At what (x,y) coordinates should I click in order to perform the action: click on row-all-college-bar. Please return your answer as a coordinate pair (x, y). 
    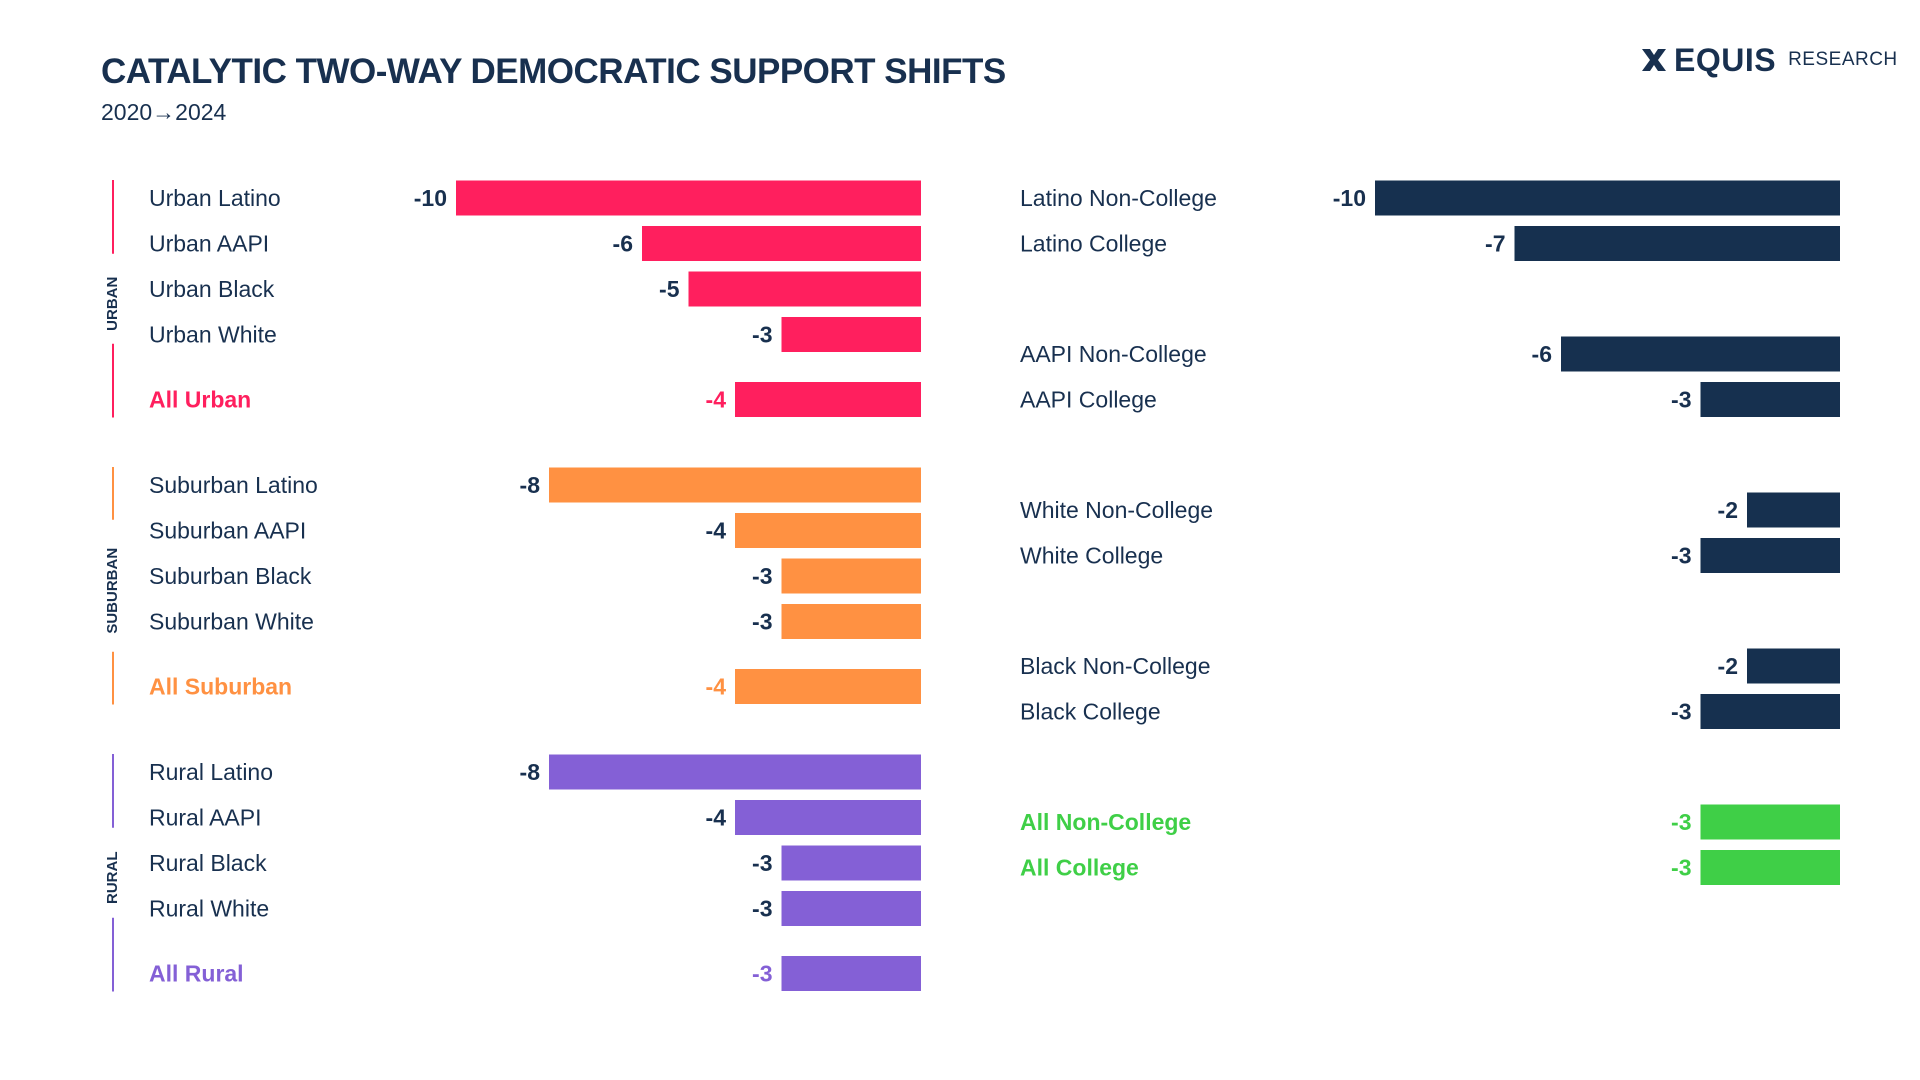
    Looking at the image, I should click on (1770, 867).